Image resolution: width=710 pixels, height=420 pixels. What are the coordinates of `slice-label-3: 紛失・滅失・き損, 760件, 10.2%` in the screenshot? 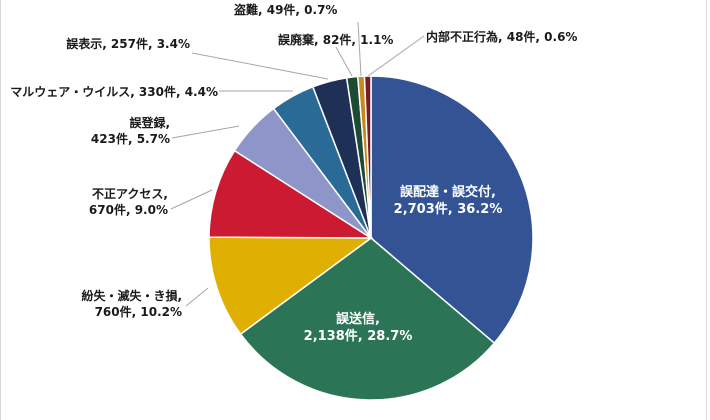 It's located at (131, 303).